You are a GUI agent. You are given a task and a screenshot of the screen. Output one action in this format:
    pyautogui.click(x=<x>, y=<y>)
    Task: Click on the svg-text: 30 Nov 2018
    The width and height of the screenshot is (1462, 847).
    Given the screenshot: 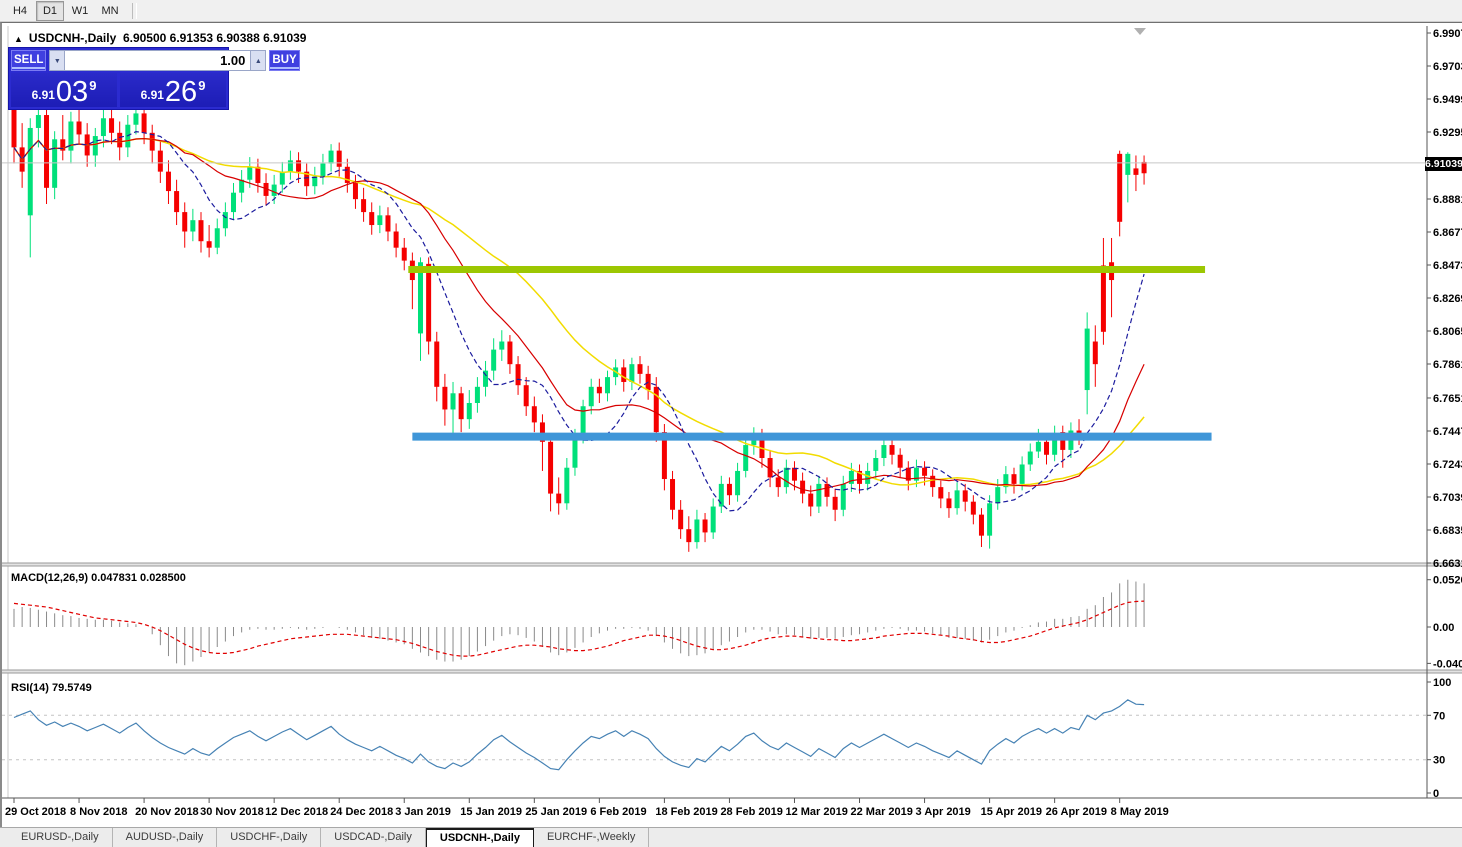 What is the action you would take?
    pyautogui.click(x=232, y=812)
    